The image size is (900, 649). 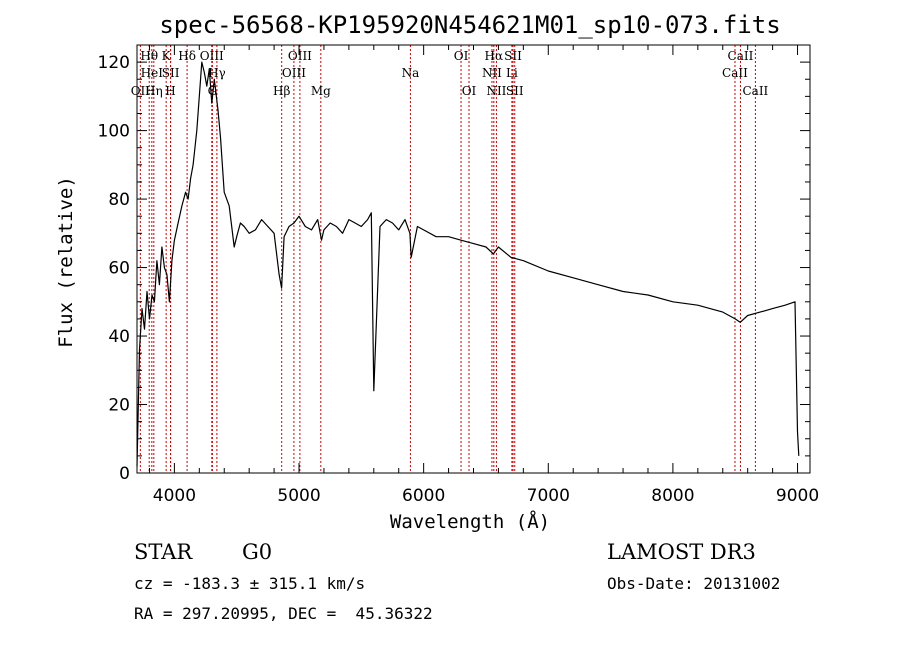 I want to click on y-tick-label-100: 100, so click(x=114, y=132).